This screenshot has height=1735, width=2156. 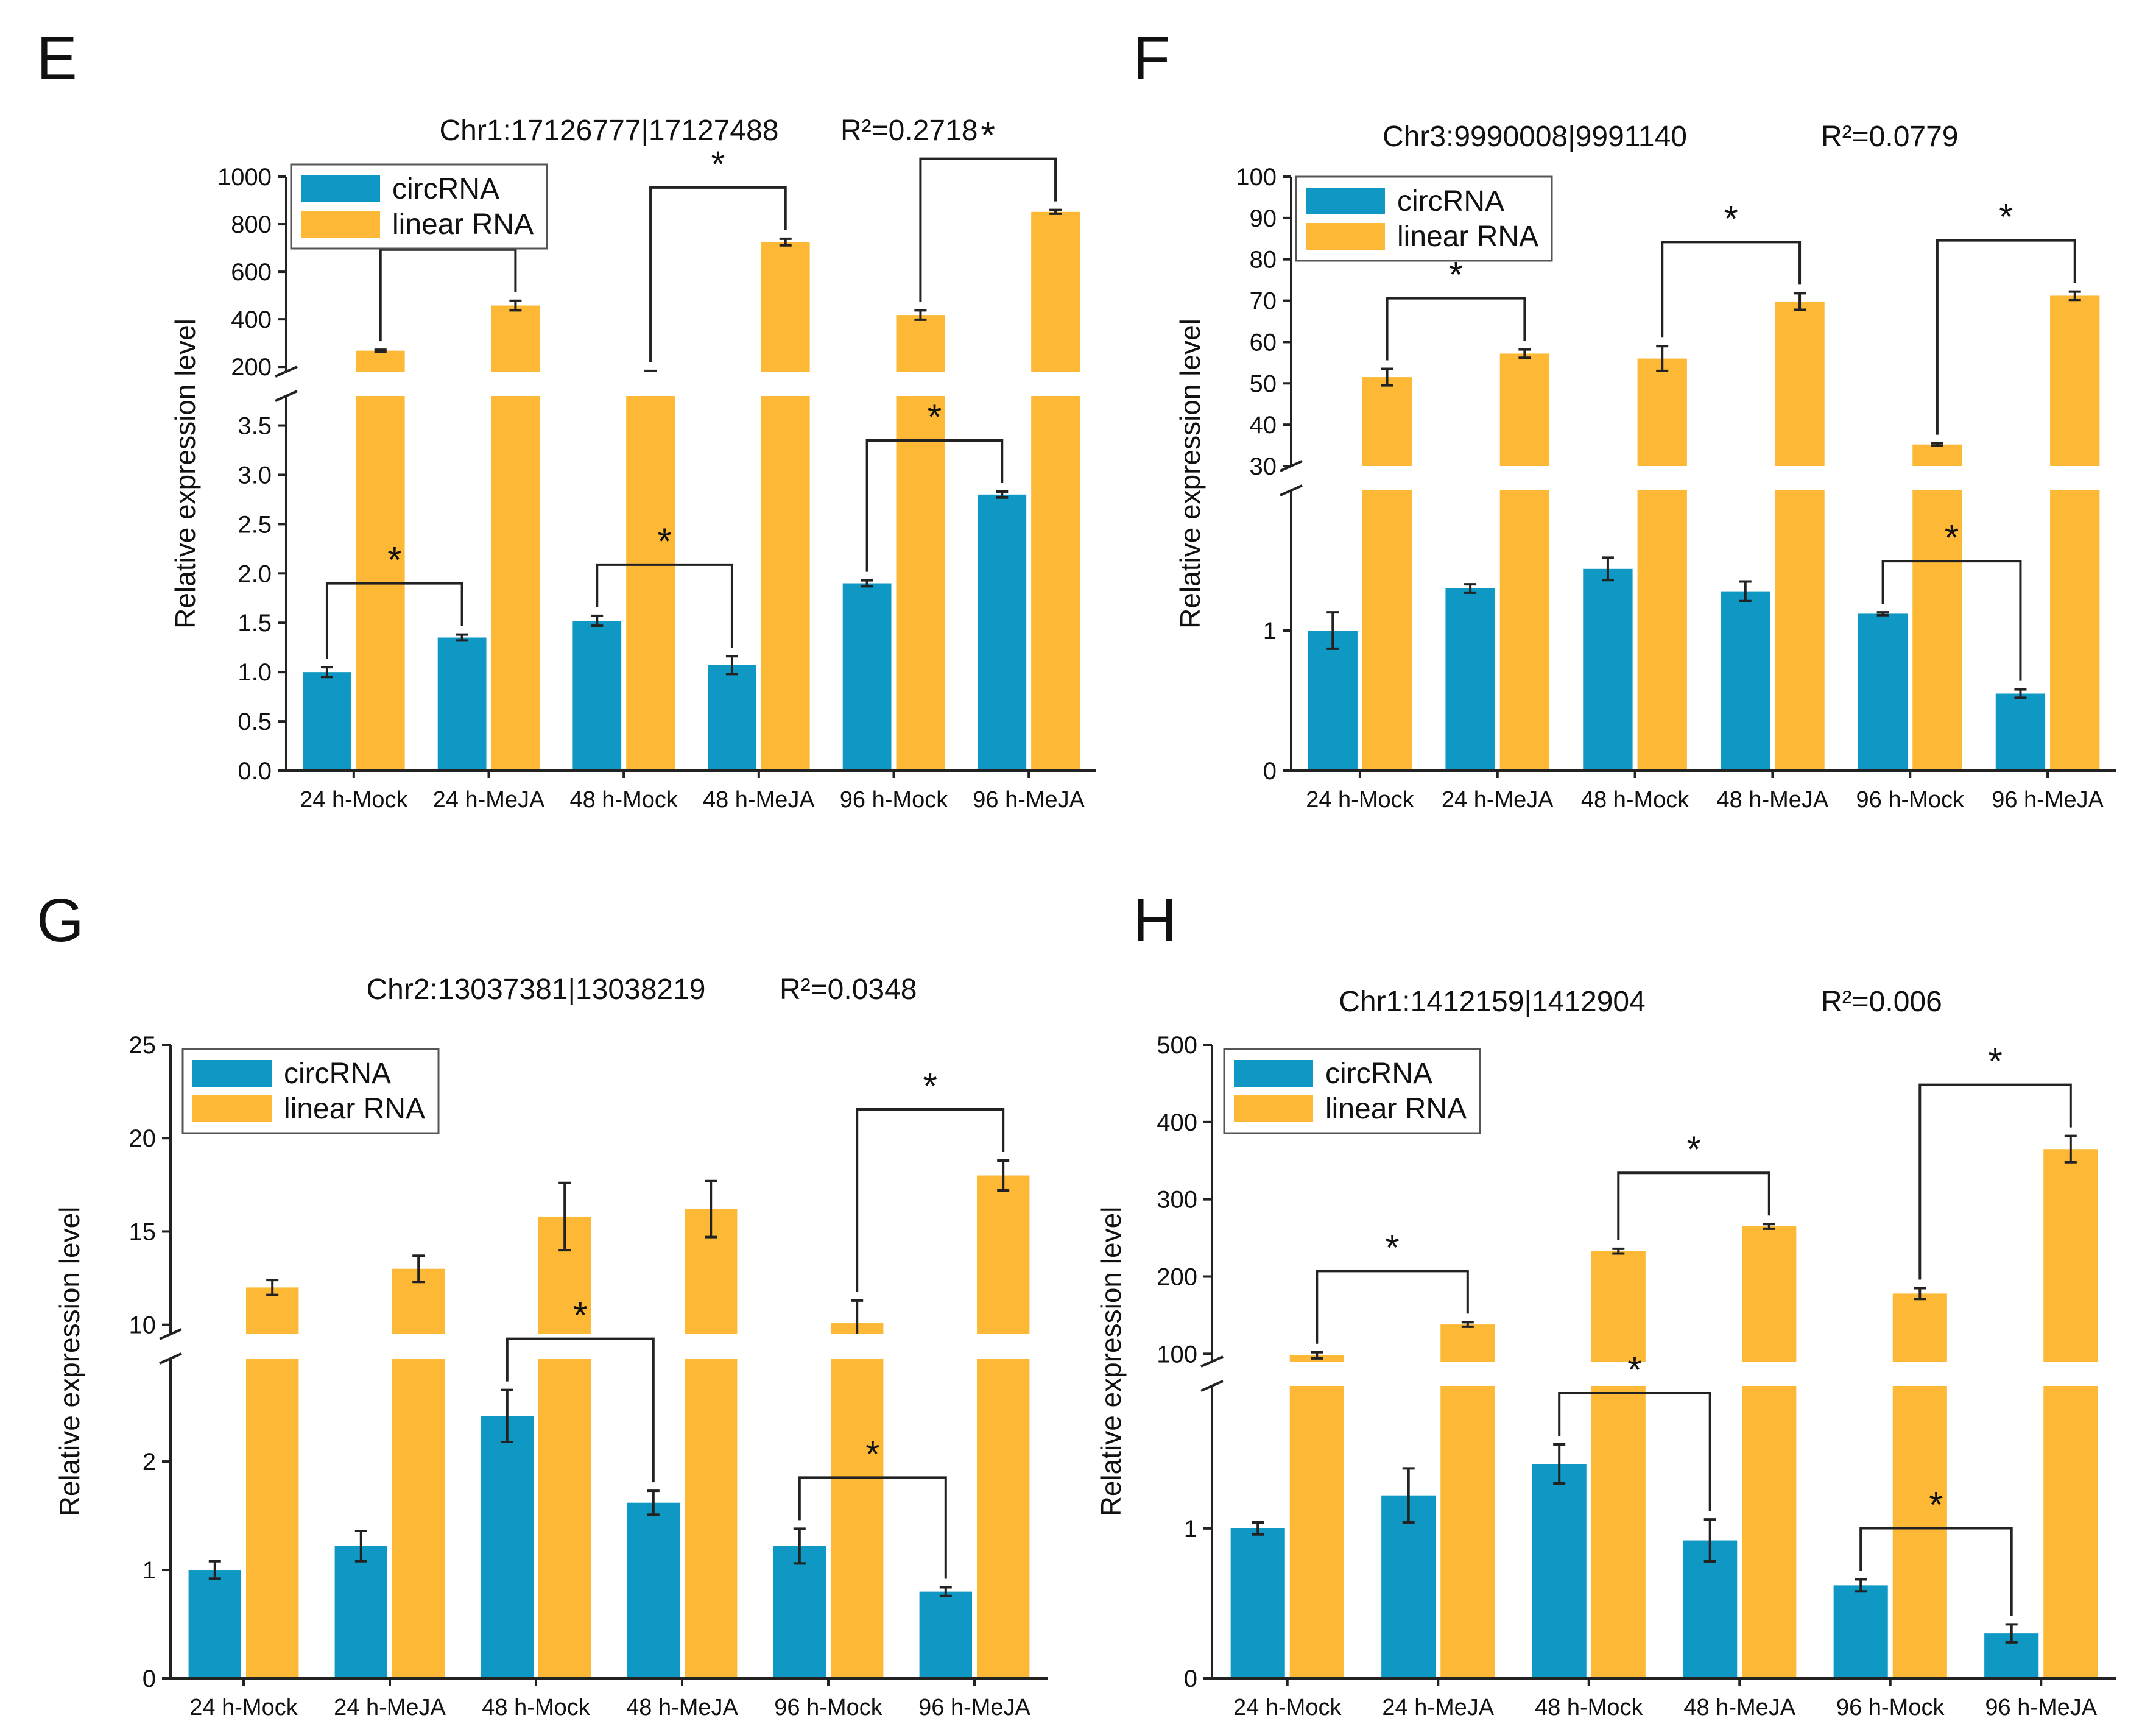 I want to click on chart-title: Chr3:9990008|9991140, so click(x=1535, y=137).